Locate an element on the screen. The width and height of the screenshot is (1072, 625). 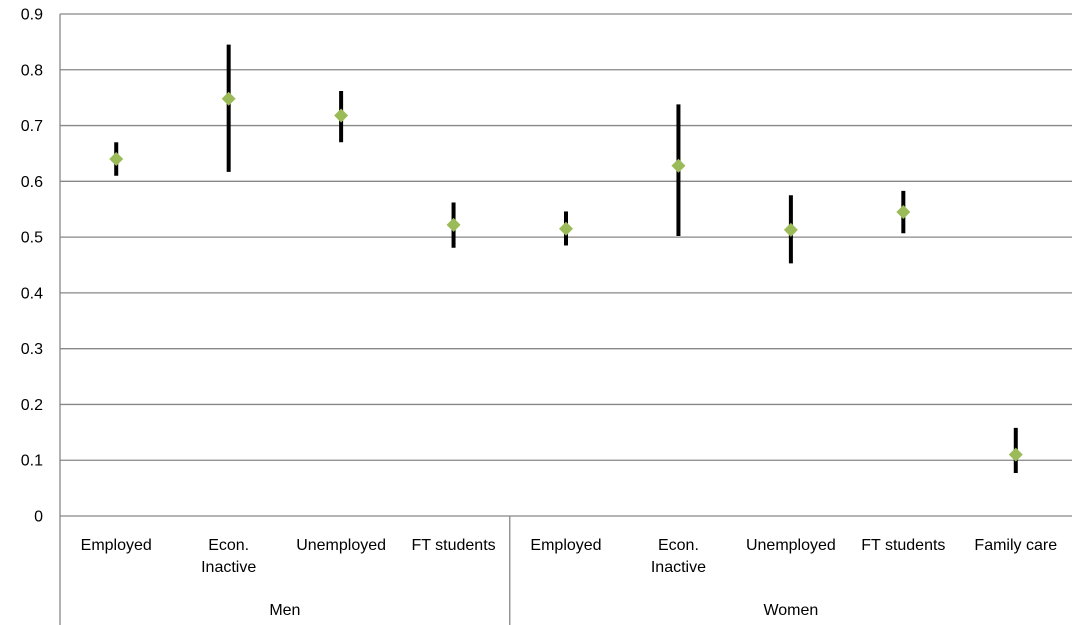
y-tick-label: 0.6 is located at coordinates (32, 182).